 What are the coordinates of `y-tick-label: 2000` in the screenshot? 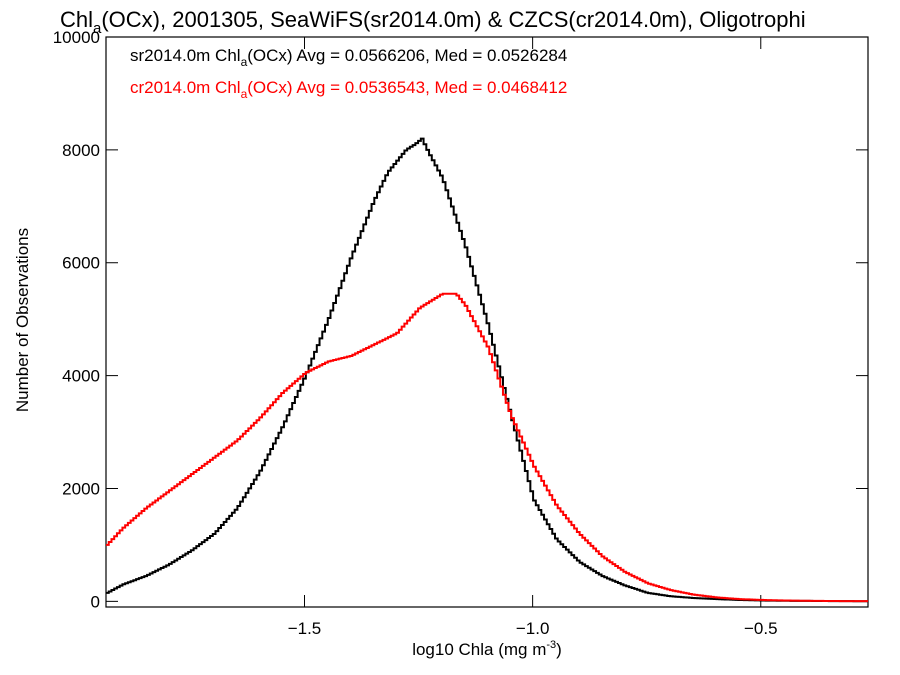 It's located at (81, 488).